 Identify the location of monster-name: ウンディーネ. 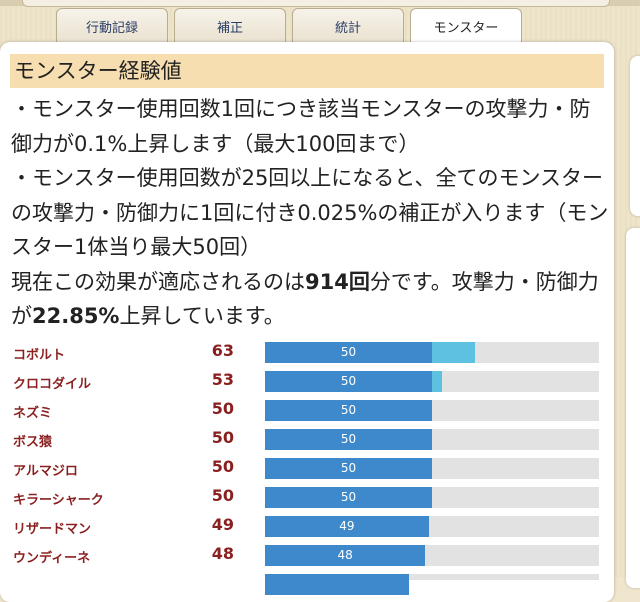
(52, 558).